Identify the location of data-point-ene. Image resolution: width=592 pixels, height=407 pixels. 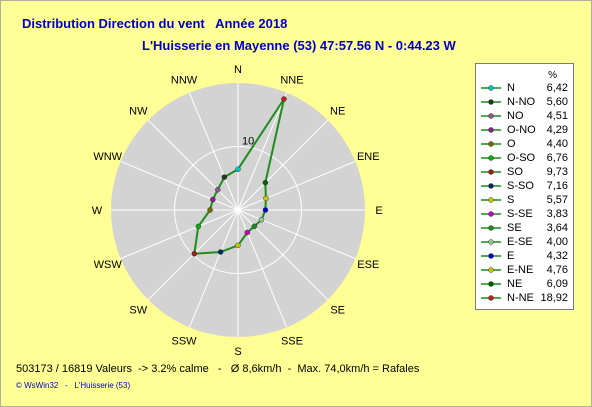
(266, 198).